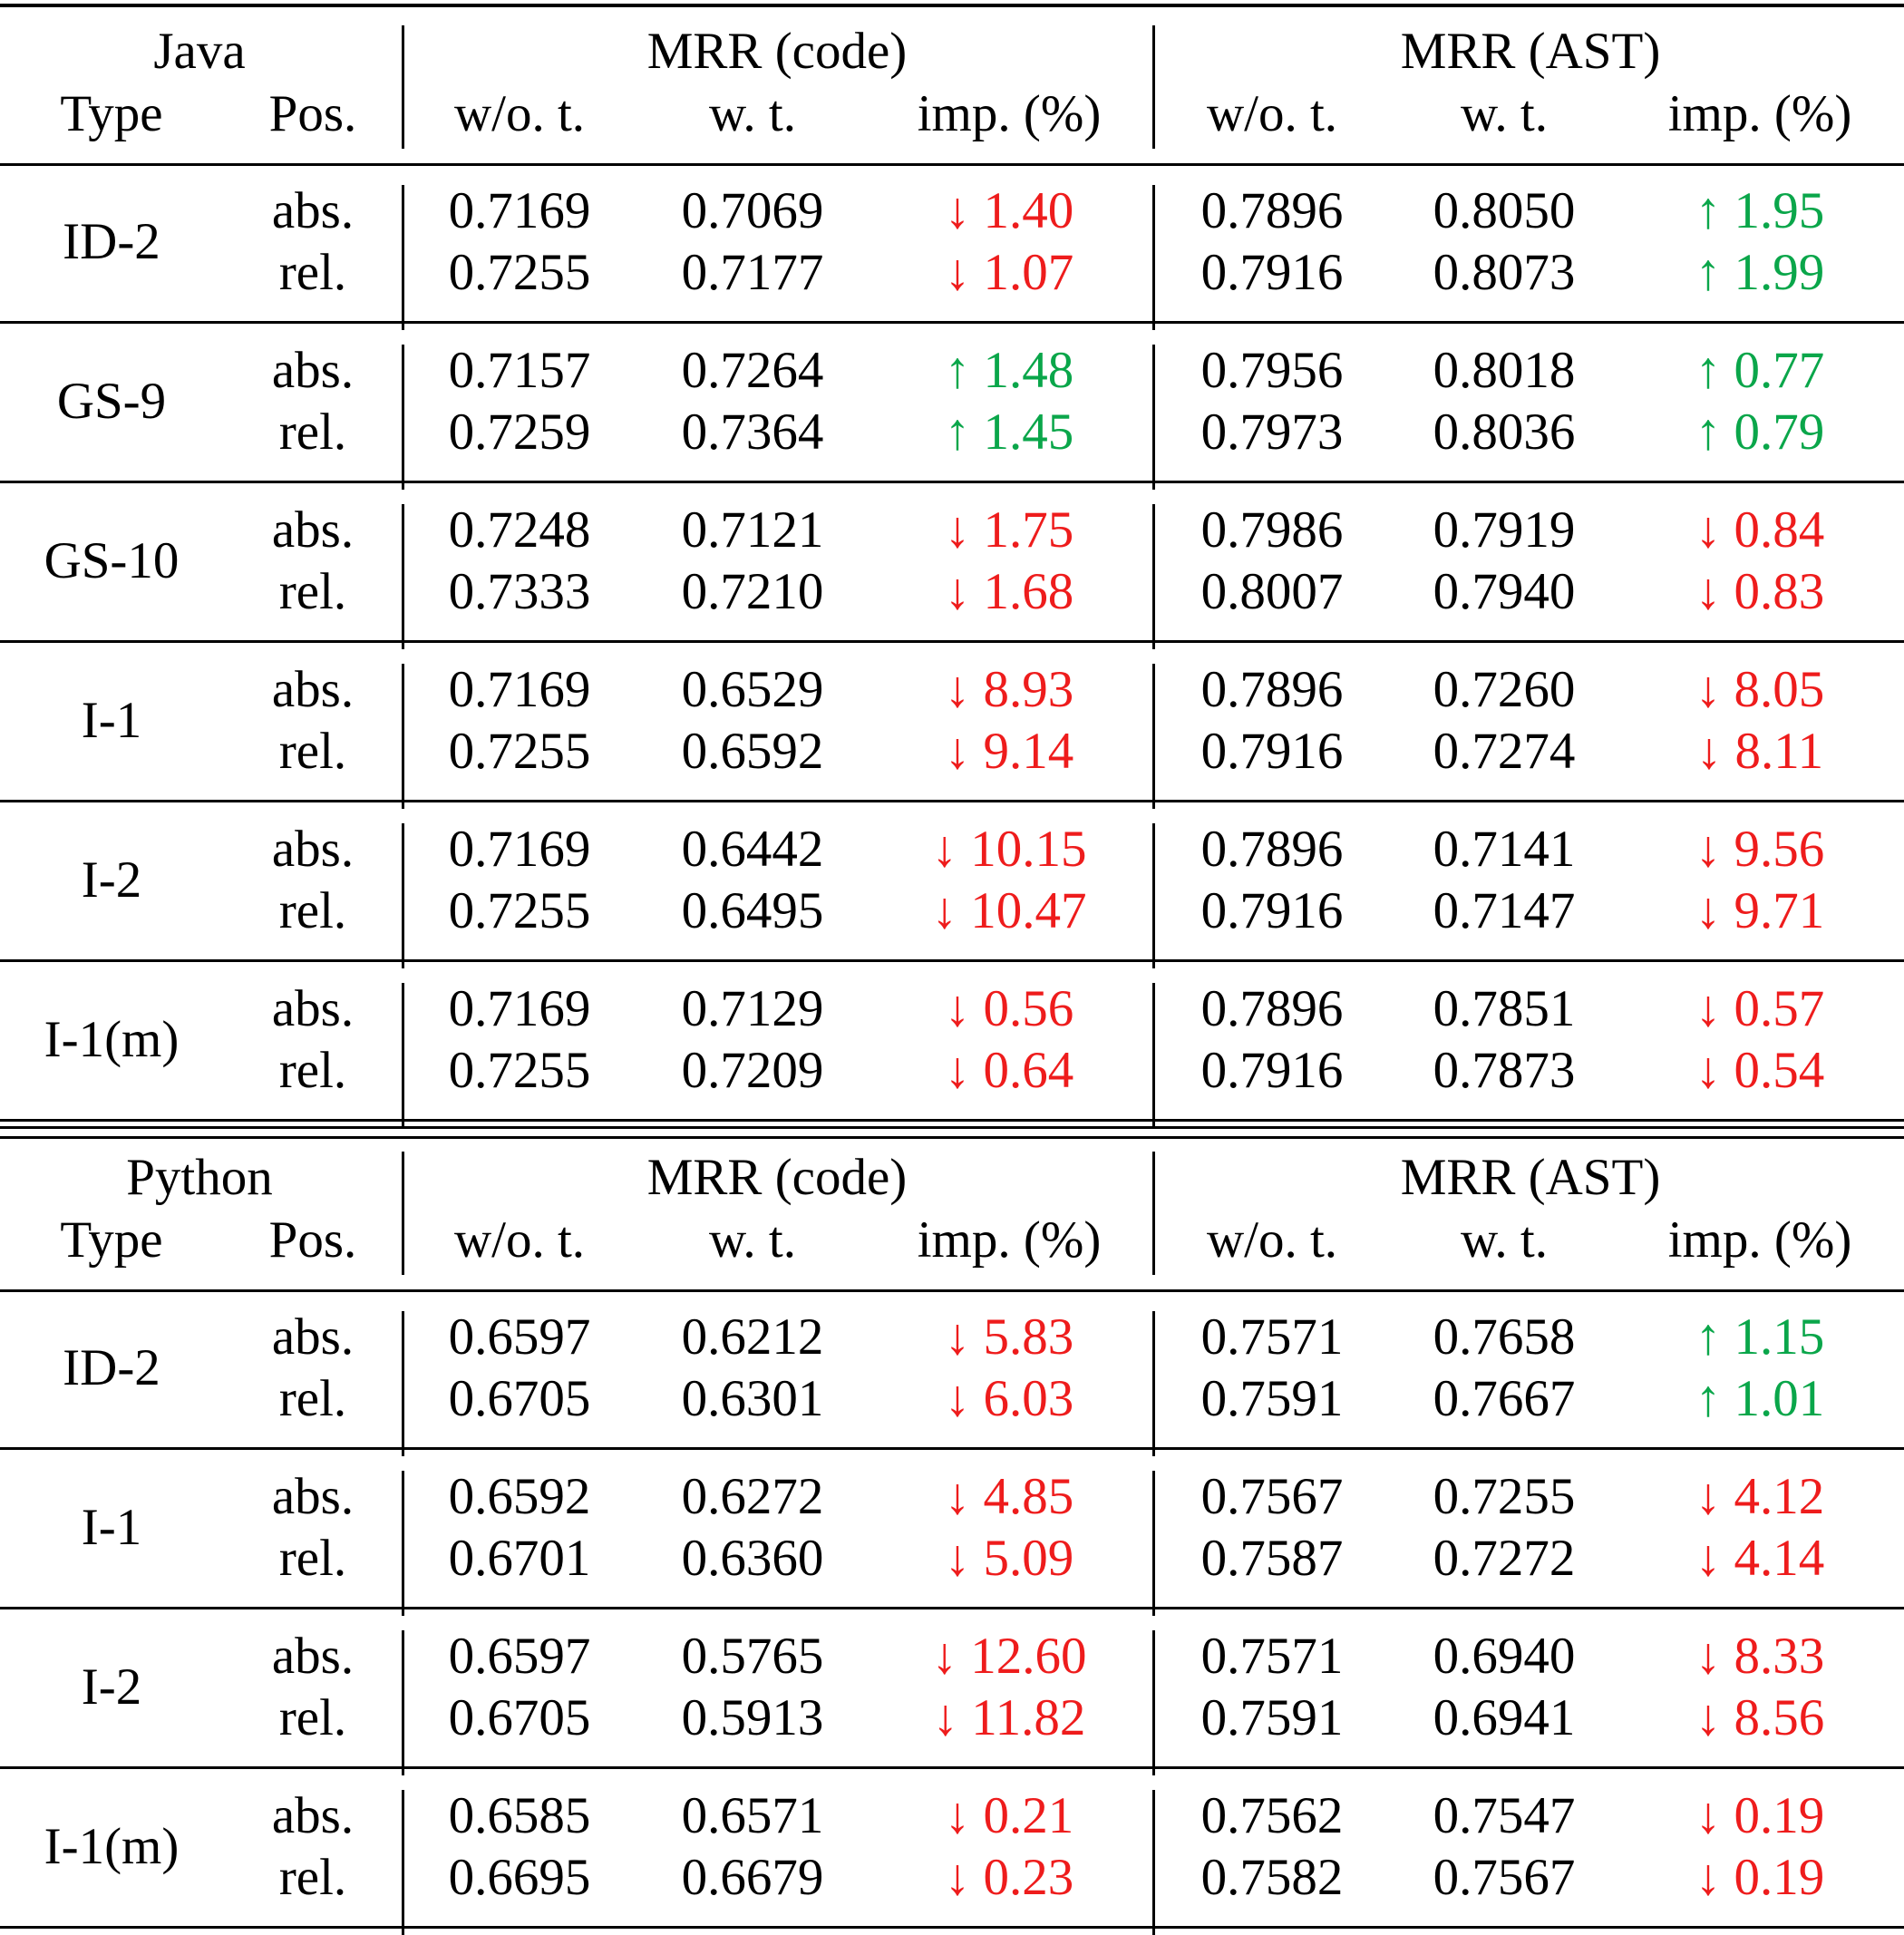 This screenshot has height=1935, width=1904. I want to click on mrr-ast-with-cell: 0.7567, so click(1505, 1877).